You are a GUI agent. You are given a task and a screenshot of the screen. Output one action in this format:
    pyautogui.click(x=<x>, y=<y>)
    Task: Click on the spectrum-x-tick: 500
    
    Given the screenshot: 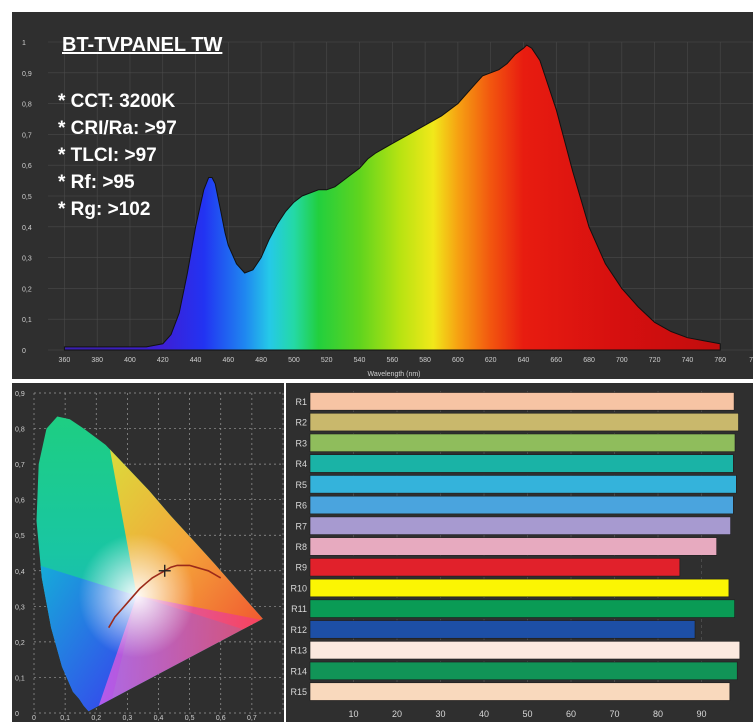 What is the action you would take?
    pyautogui.click(x=294, y=360)
    